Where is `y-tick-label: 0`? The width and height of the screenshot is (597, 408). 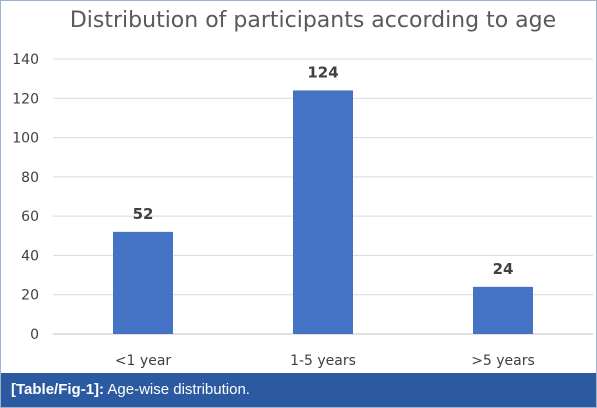
y-tick-label: 0 is located at coordinates (34, 335).